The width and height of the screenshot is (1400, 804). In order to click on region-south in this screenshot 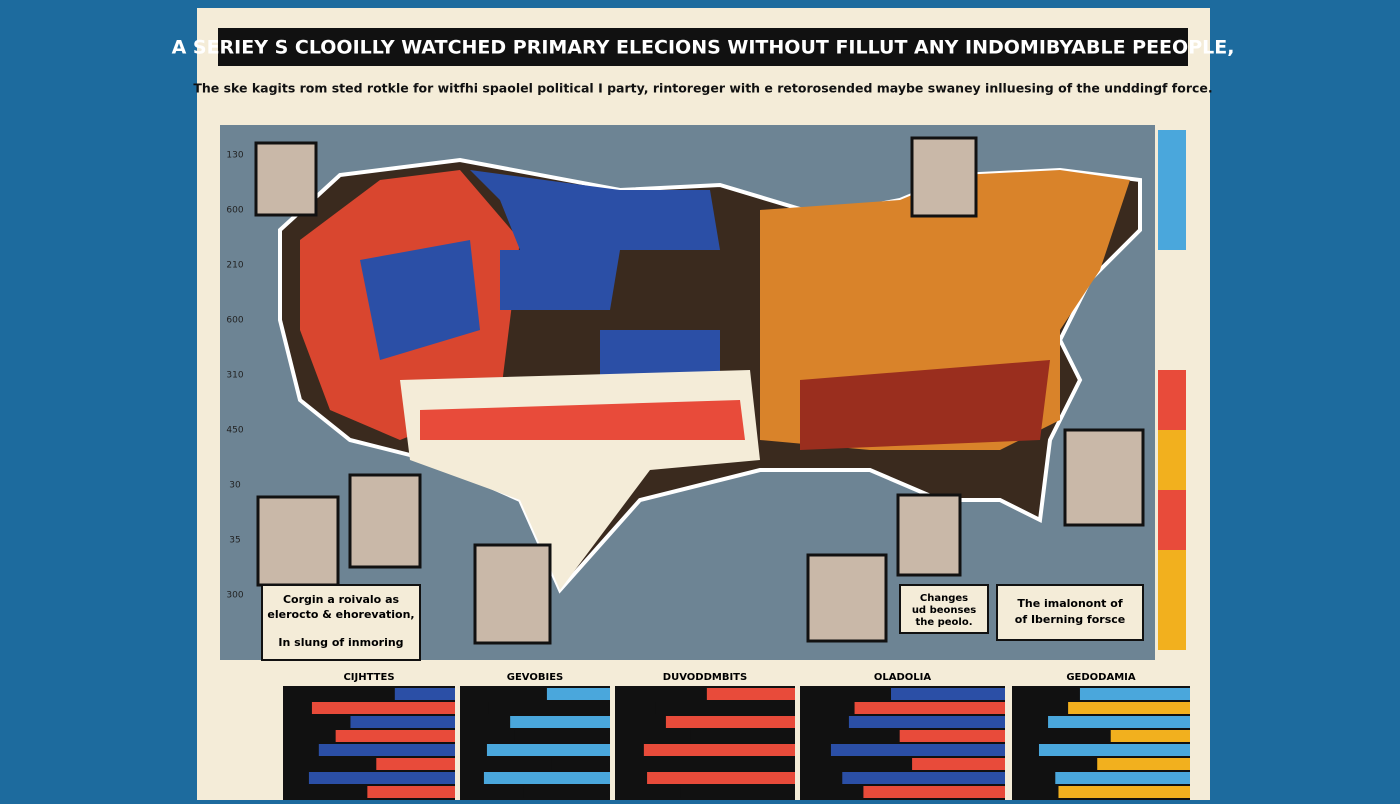, I will do `click(925, 405)`.